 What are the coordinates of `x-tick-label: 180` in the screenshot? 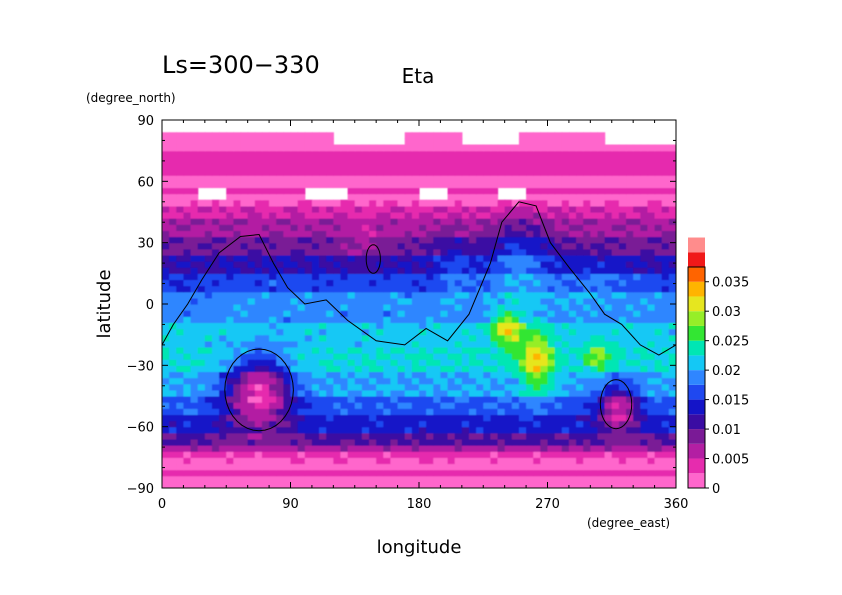 It's located at (419, 504).